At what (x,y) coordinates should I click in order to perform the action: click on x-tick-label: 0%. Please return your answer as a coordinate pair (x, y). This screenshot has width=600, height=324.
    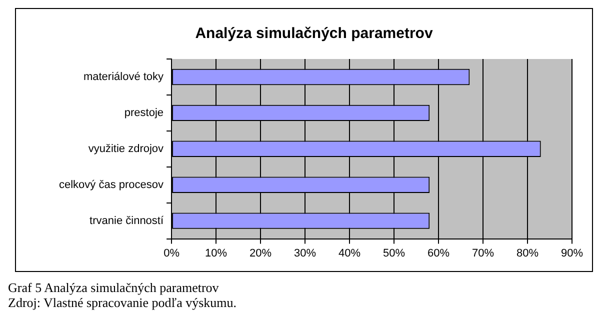
    Looking at the image, I should click on (172, 253).